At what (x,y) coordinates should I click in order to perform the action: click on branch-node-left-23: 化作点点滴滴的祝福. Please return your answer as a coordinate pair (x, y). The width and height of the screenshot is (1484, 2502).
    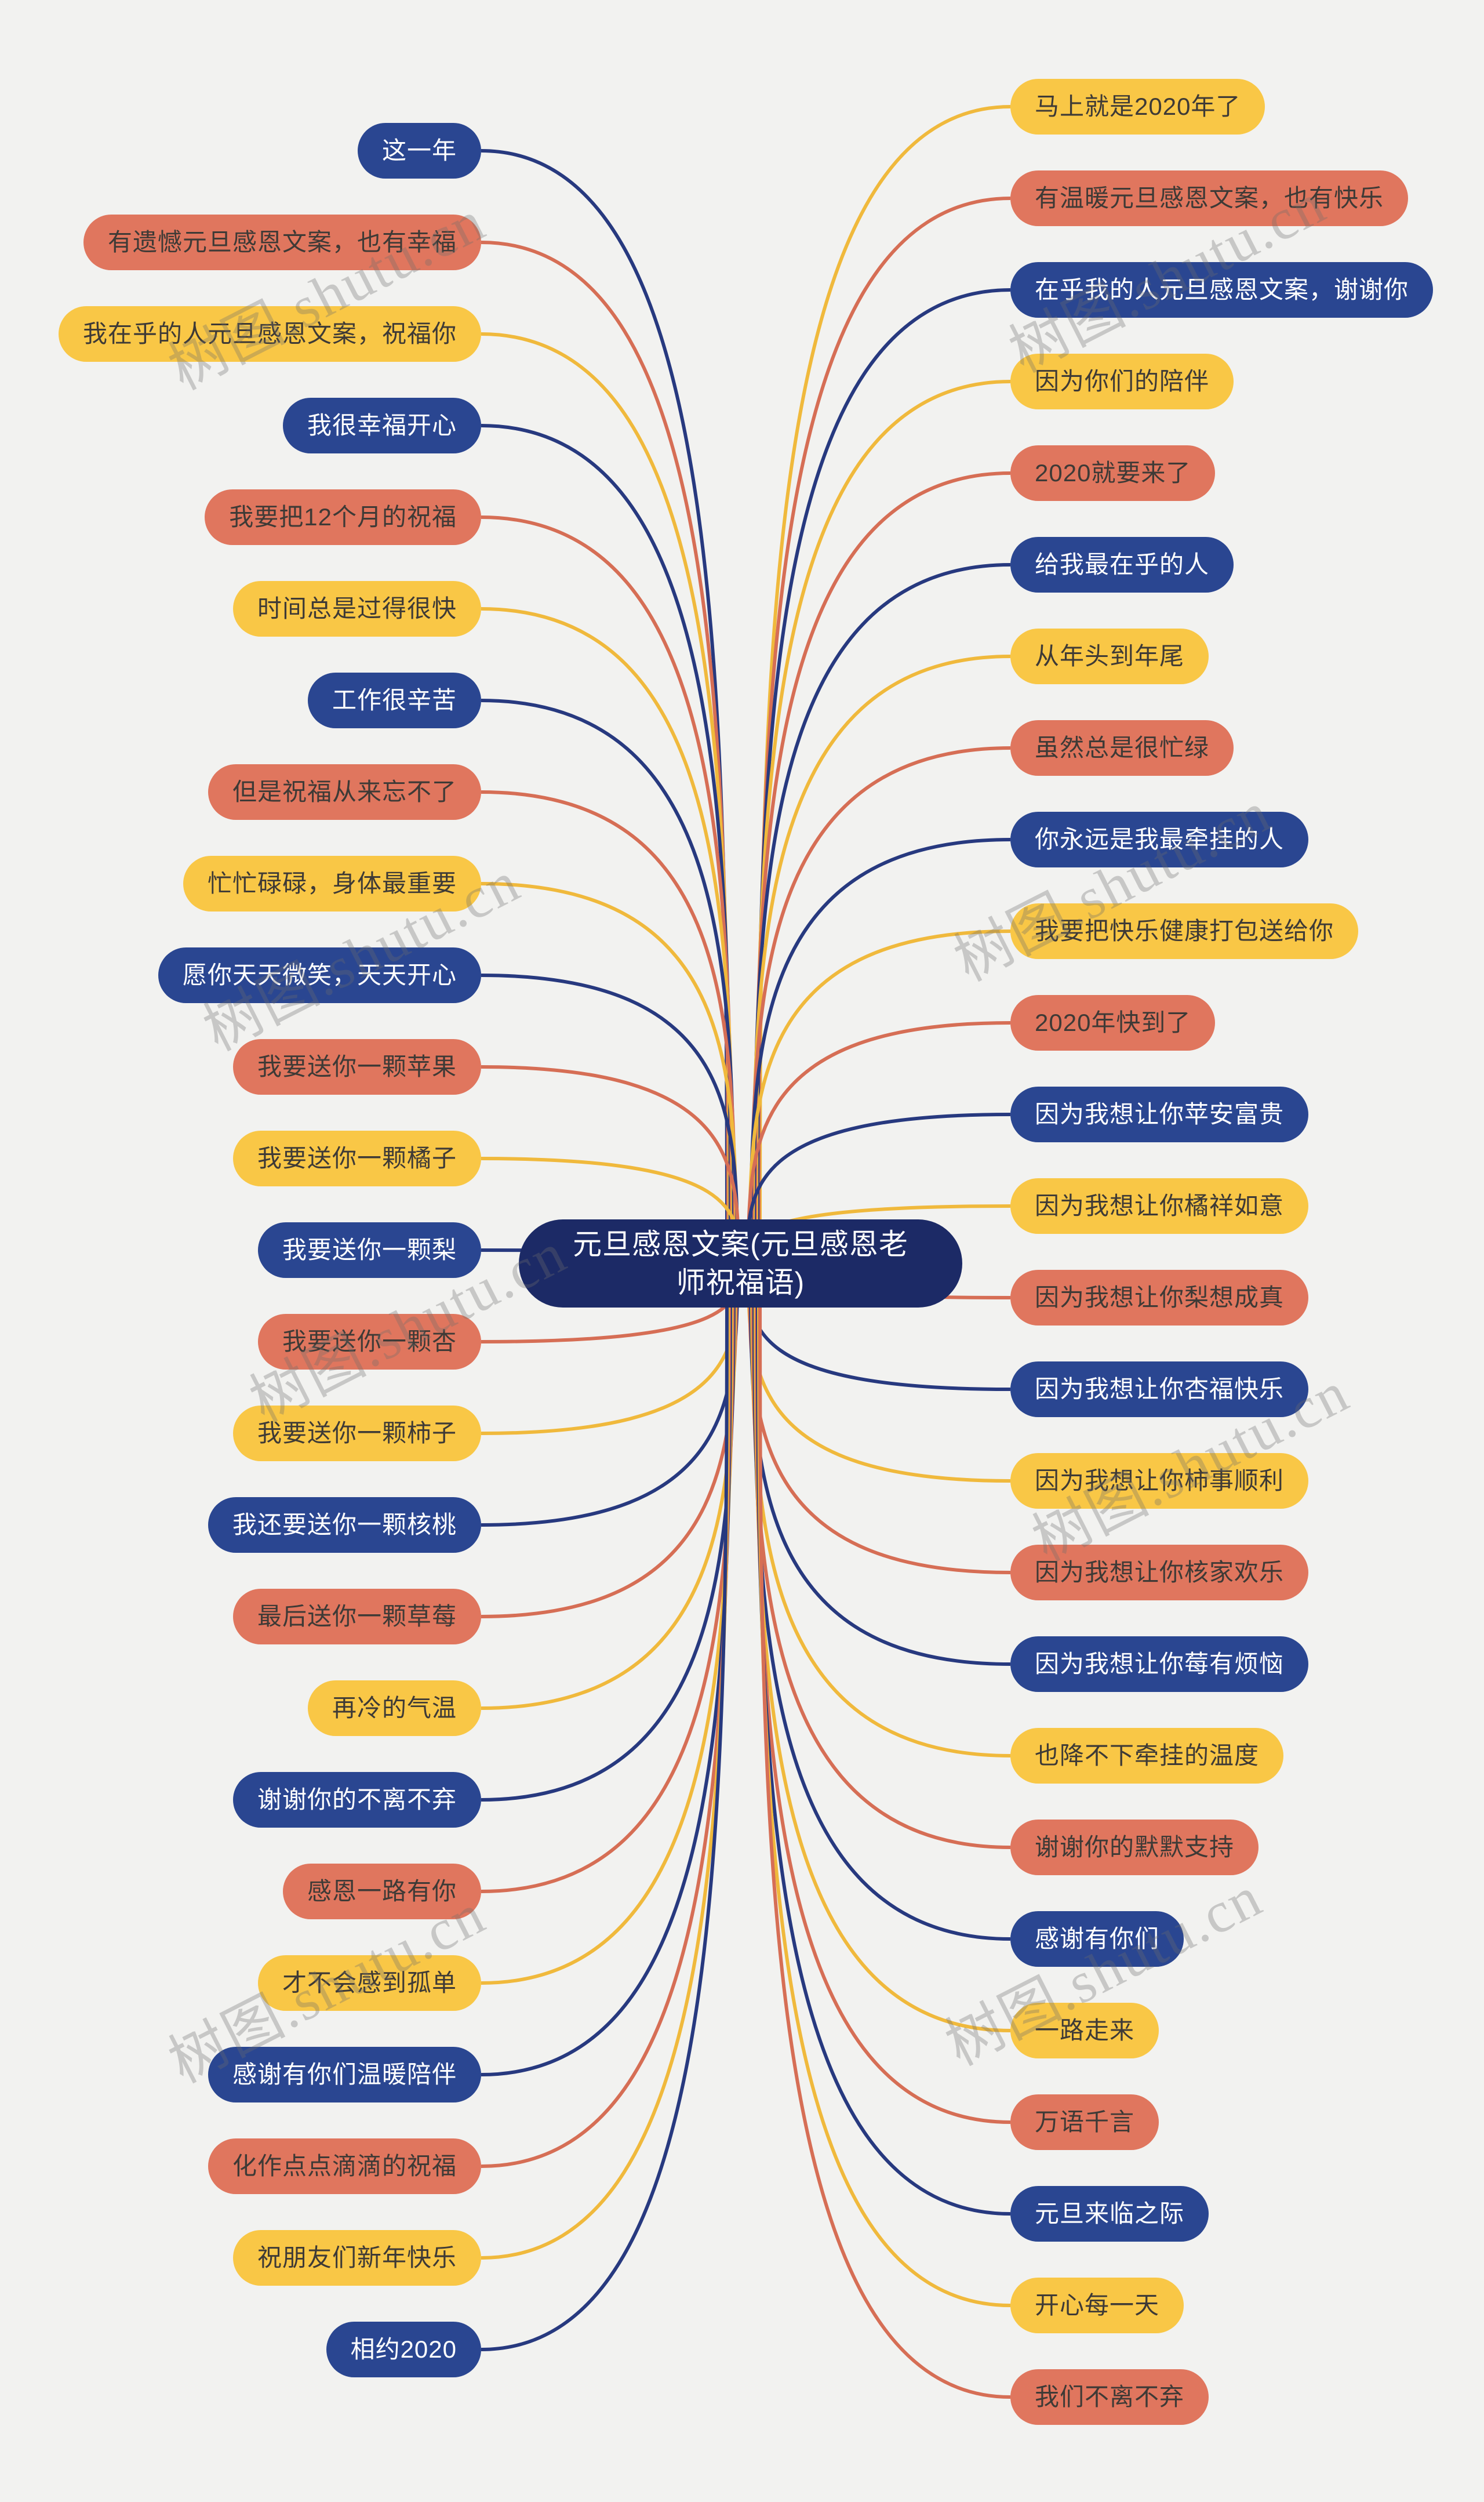
    Looking at the image, I should click on (345, 2166).